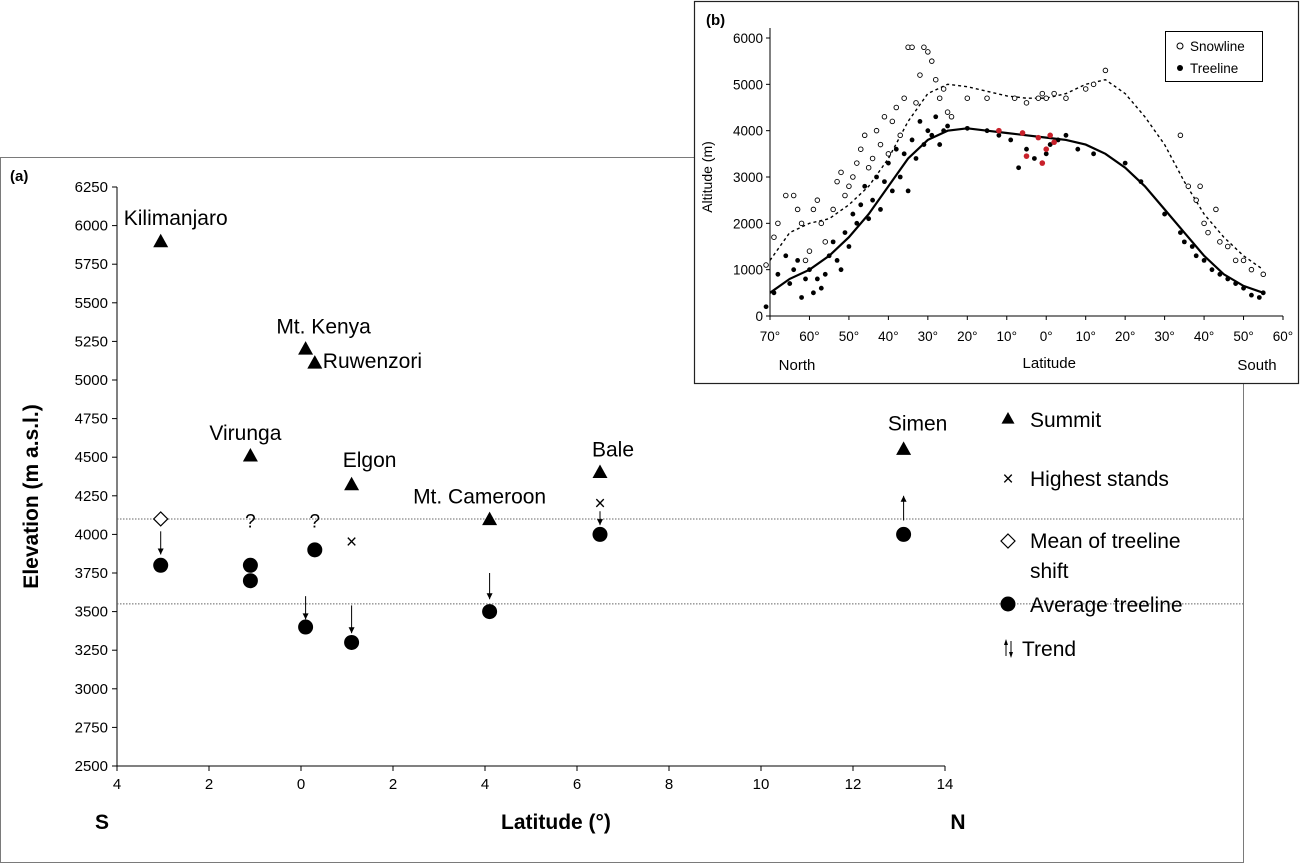 The height and width of the screenshot is (864, 1300). What do you see at coordinates (1046, 336) in the screenshot?
I see `inset-x-tick-label: 0°` at bounding box center [1046, 336].